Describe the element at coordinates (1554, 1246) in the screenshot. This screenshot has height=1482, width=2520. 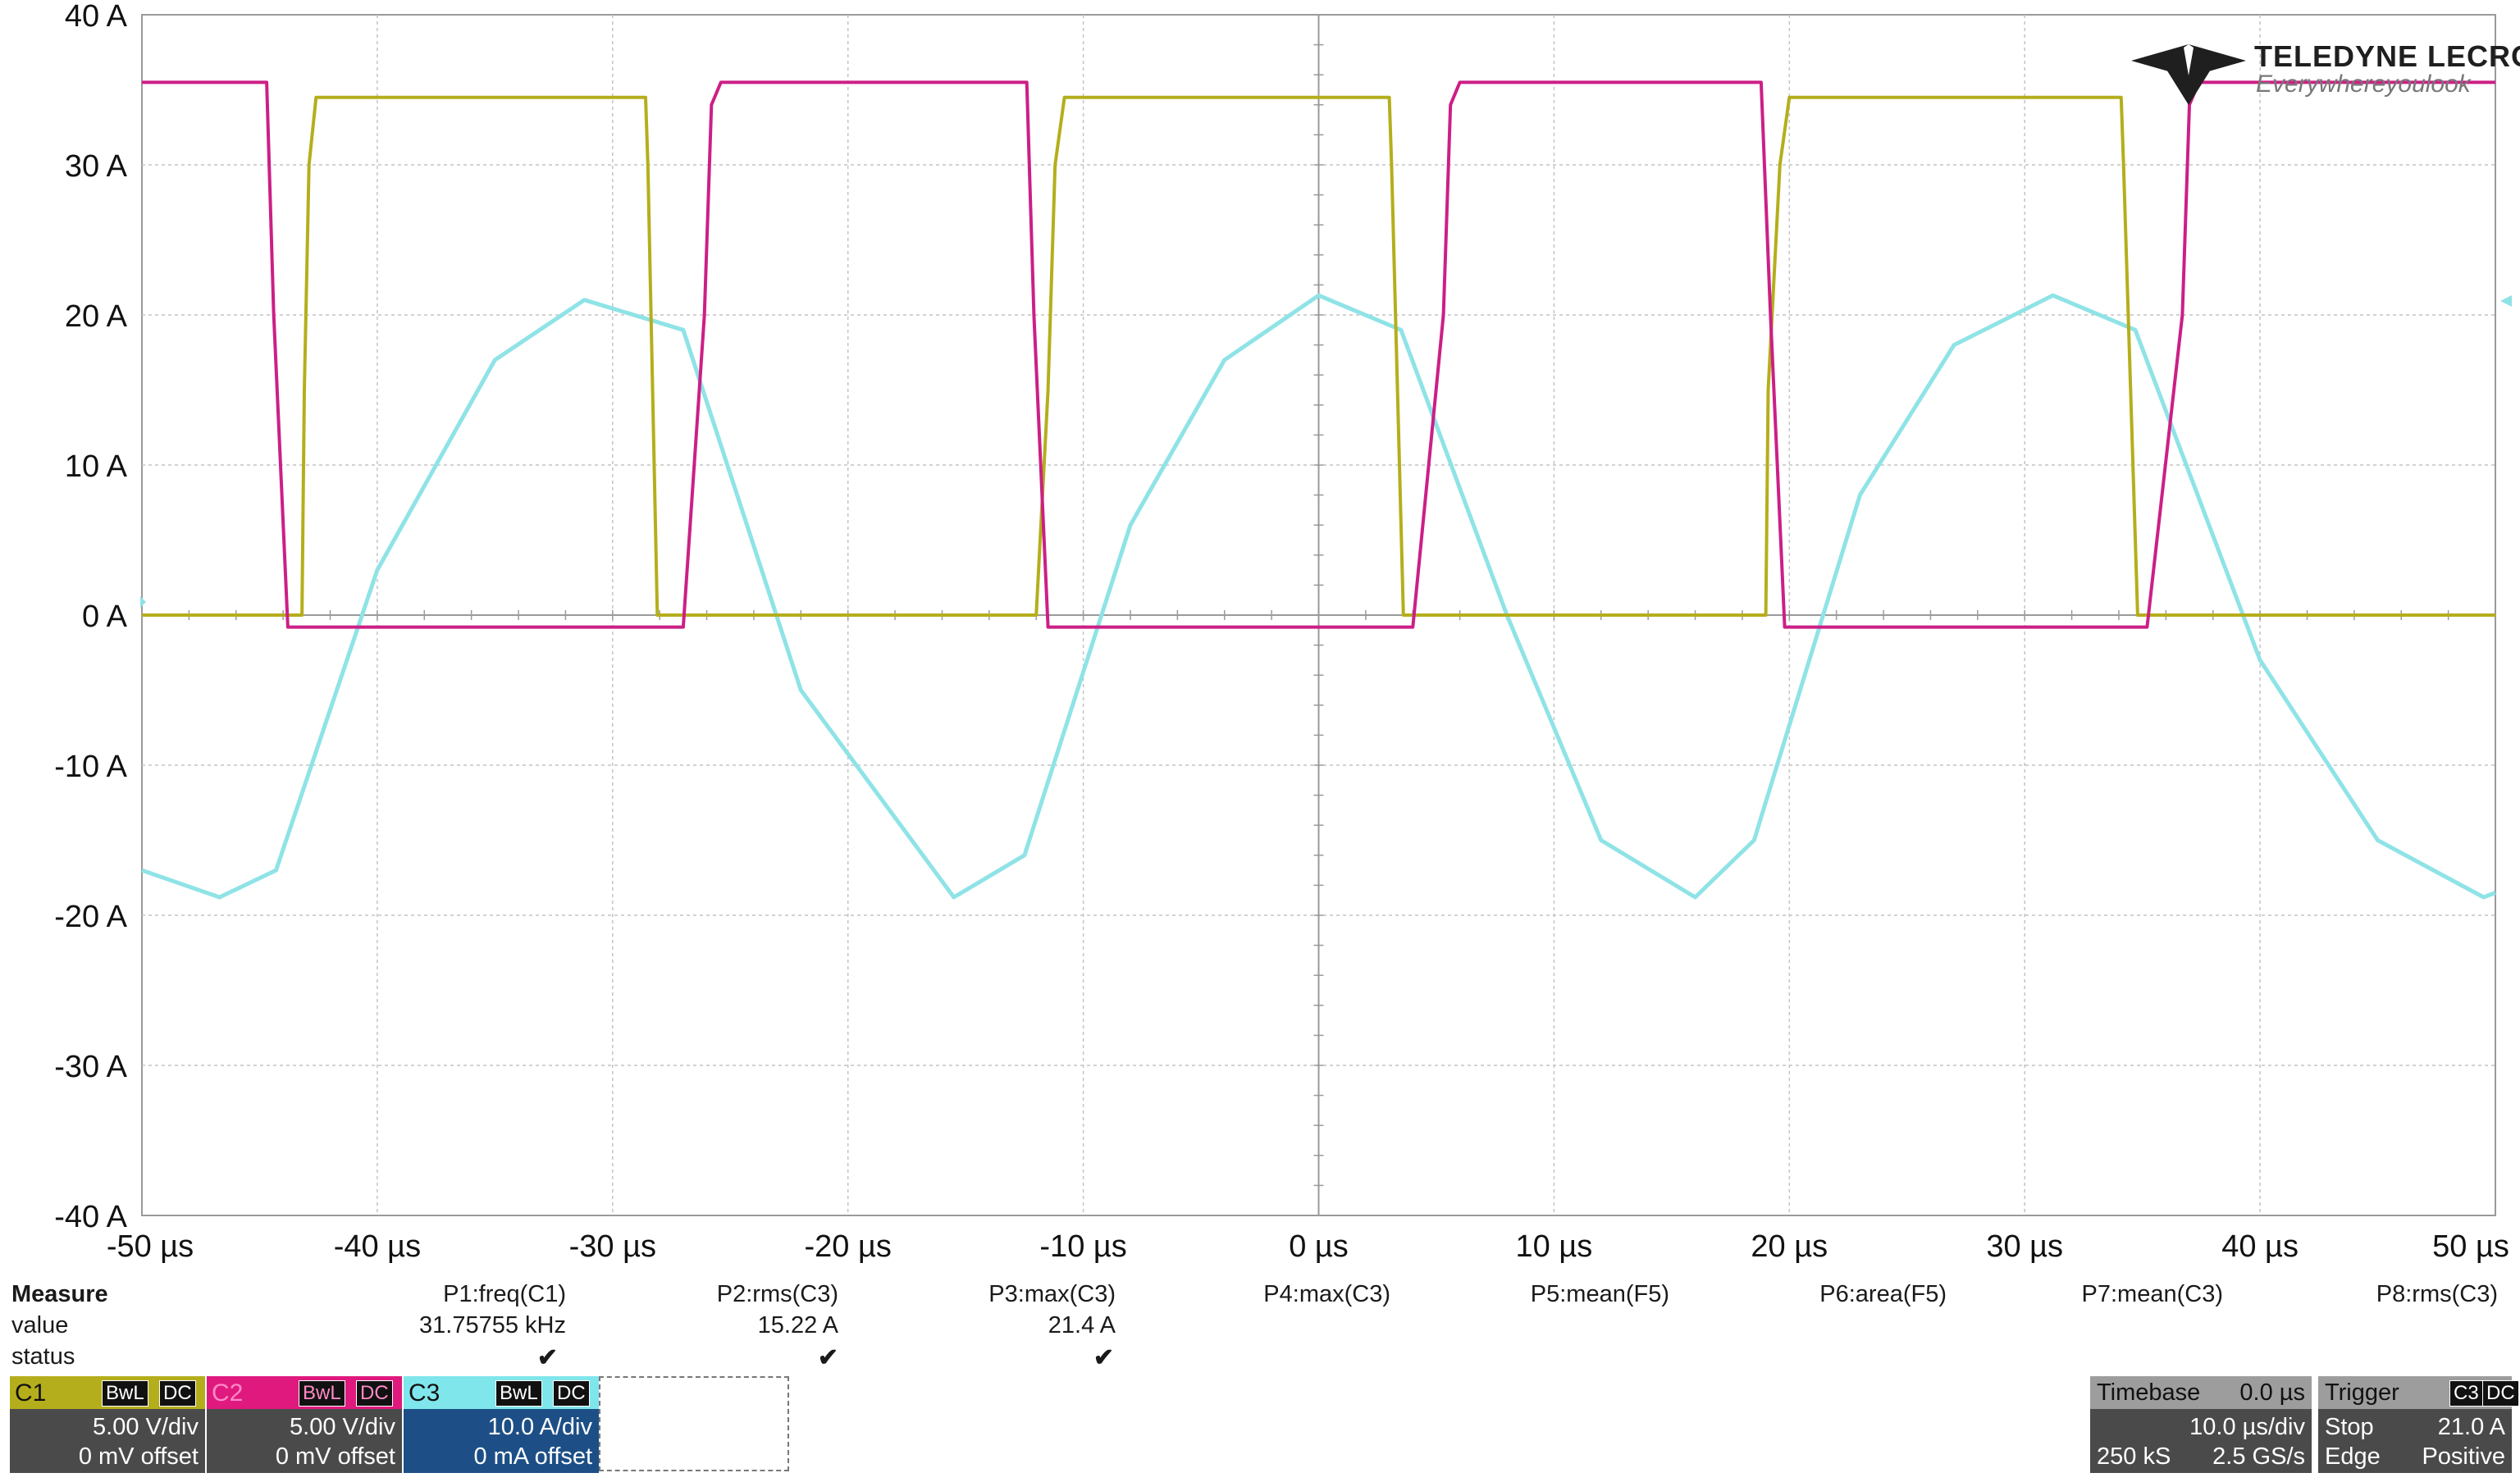
I see `x-tick-label: 10 µs` at that location.